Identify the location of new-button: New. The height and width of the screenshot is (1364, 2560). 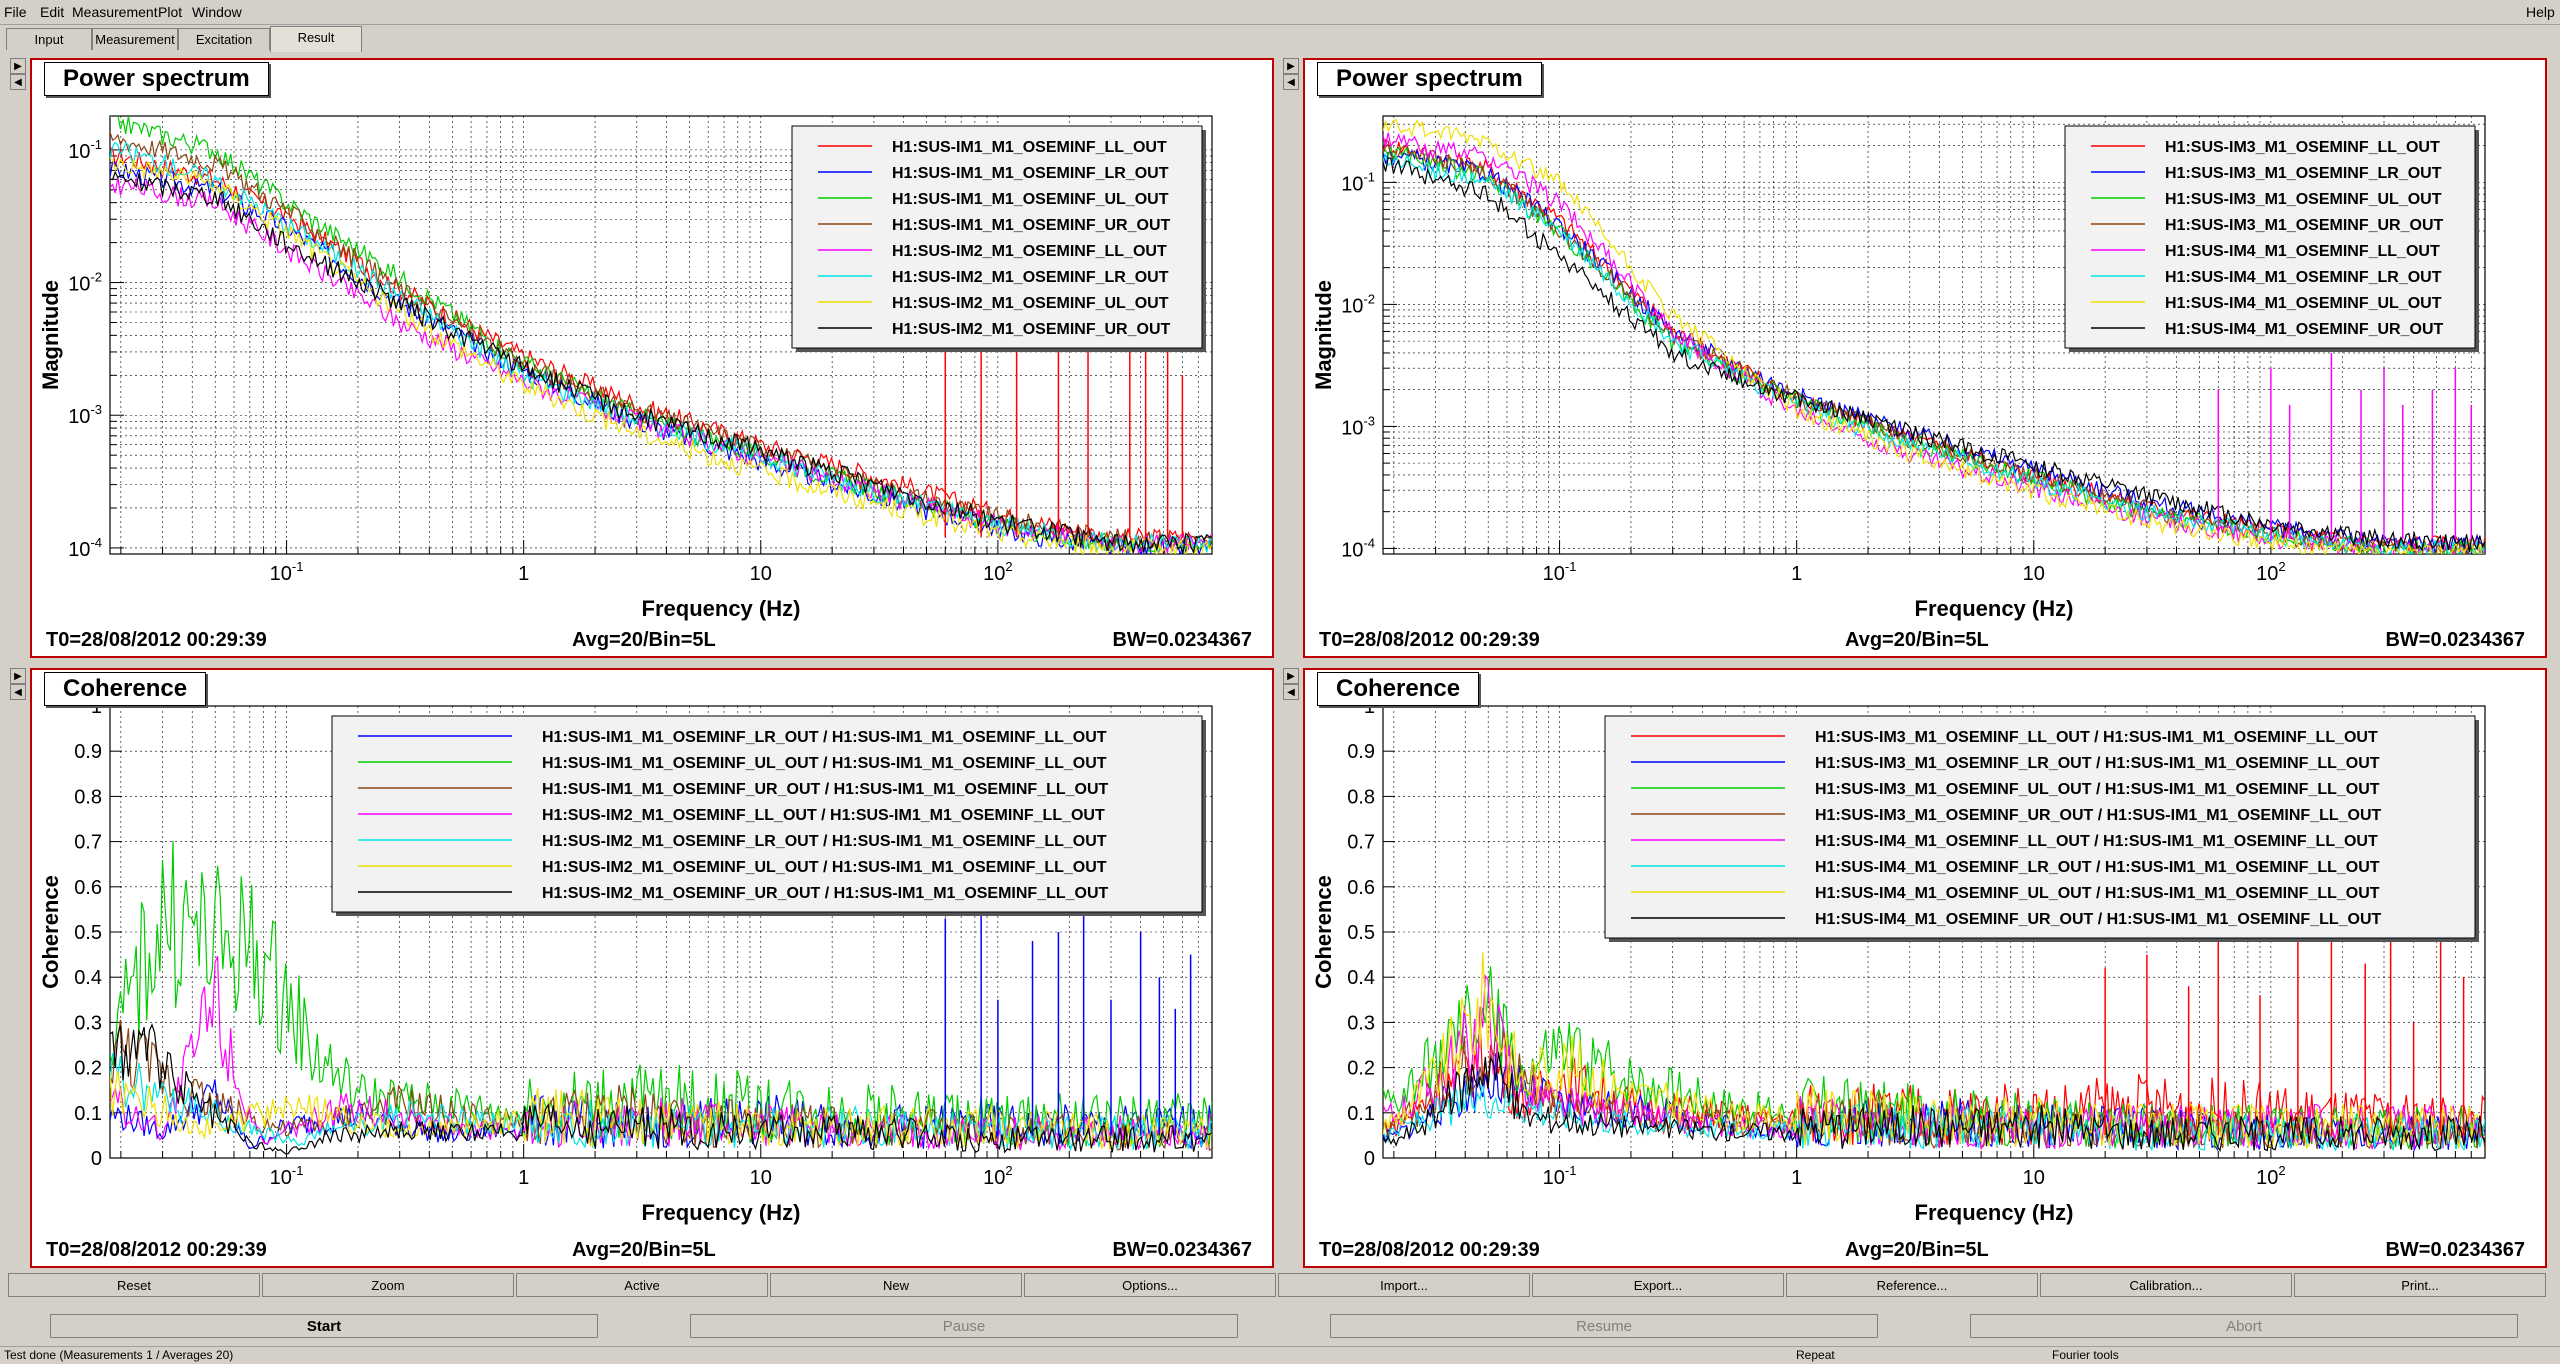
(896, 1285).